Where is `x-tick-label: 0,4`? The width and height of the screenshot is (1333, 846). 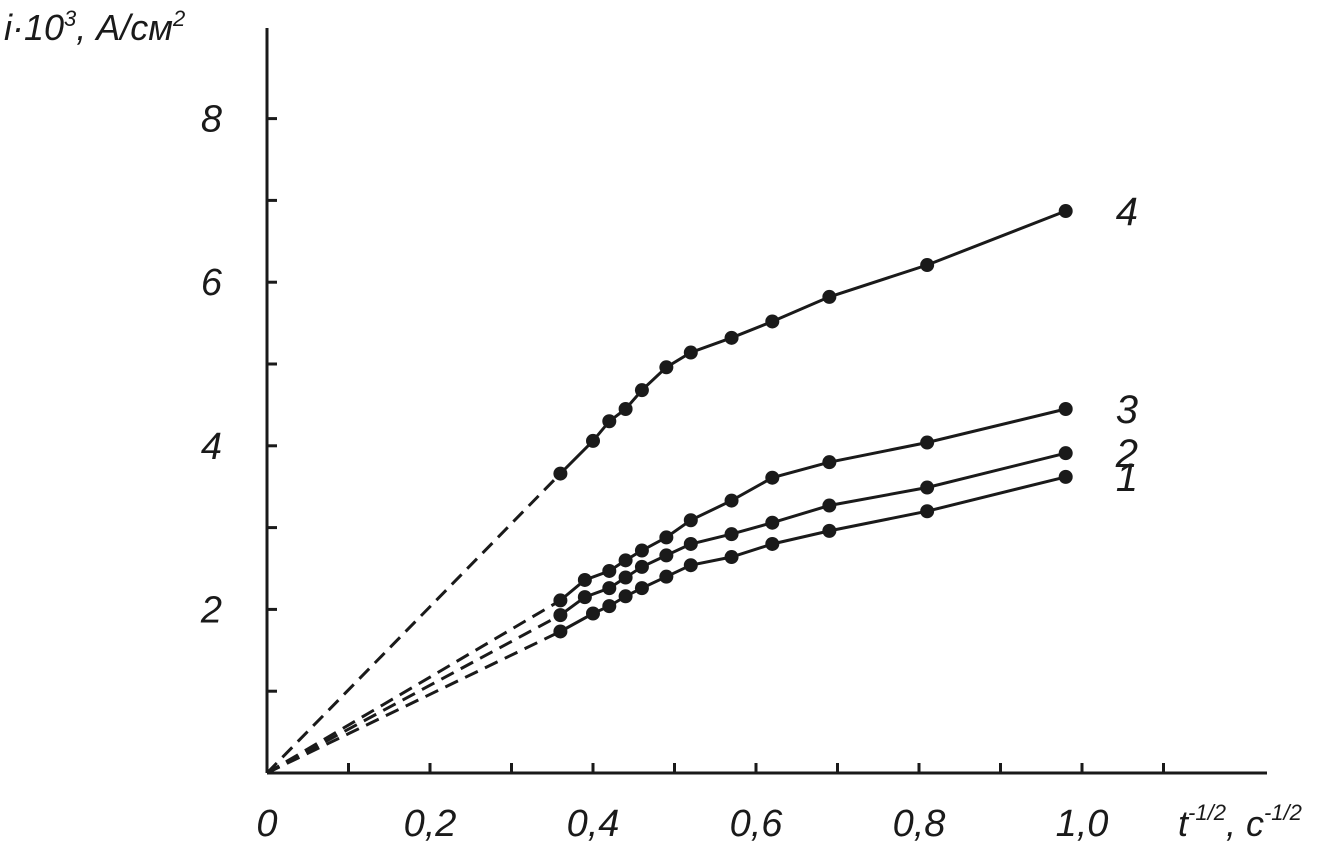
x-tick-label: 0,4 is located at coordinates (593, 824).